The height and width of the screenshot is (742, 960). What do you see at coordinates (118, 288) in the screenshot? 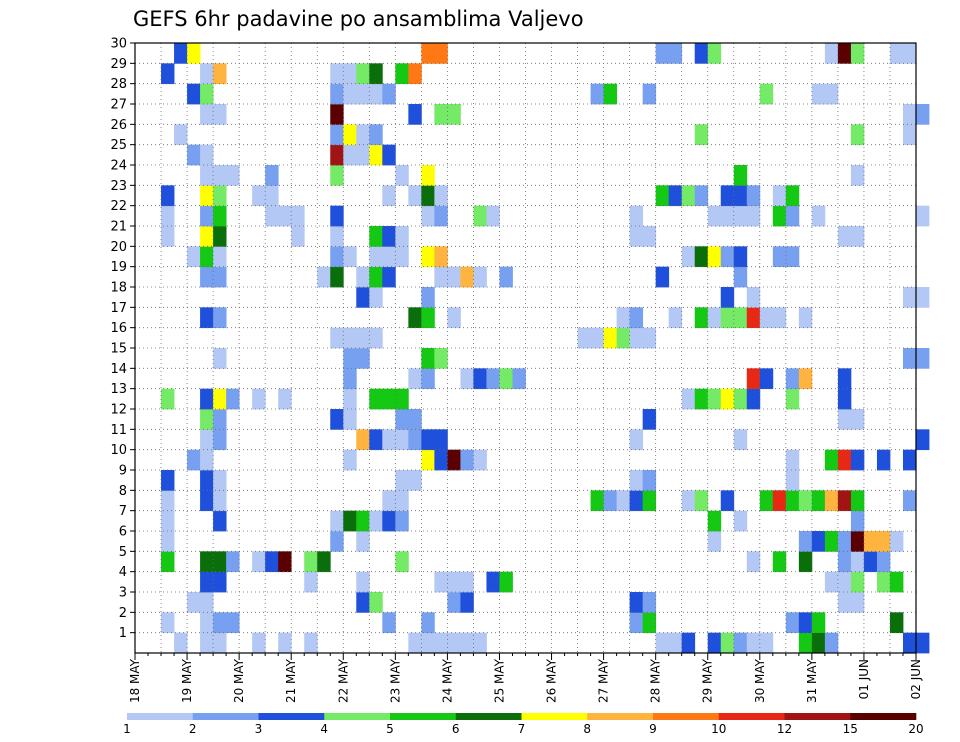
I see `y-tick-label: 18` at bounding box center [118, 288].